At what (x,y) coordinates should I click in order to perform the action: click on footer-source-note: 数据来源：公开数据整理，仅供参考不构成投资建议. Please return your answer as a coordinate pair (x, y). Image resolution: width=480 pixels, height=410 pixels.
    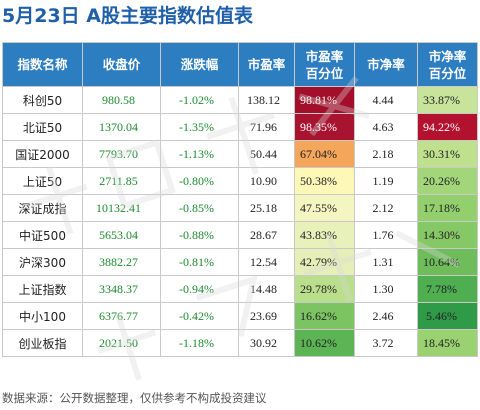
    Looking at the image, I should click on (134, 398).